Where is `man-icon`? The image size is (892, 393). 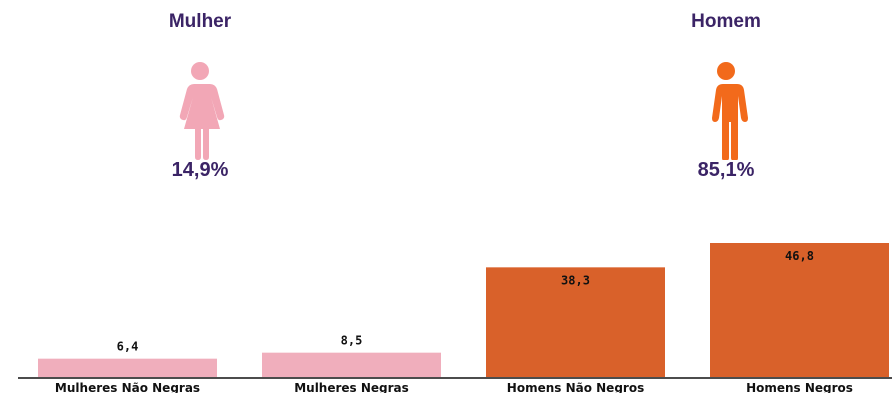 man-icon is located at coordinates (726, 110).